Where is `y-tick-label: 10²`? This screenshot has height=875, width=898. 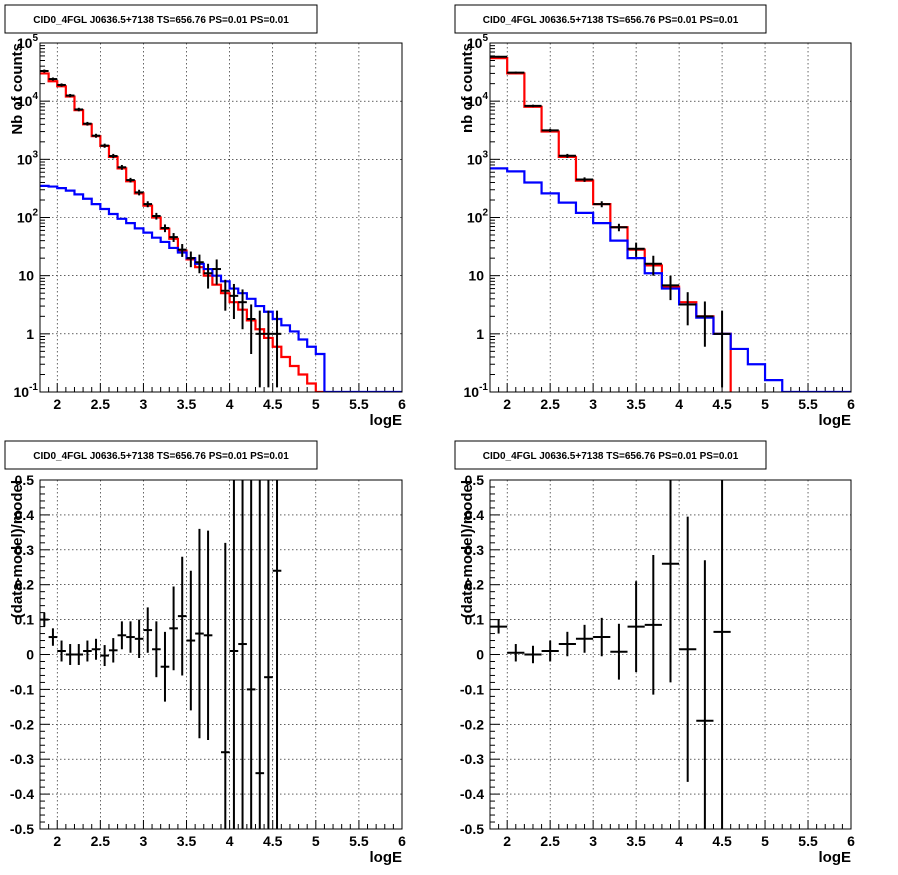 y-tick-label: 10² is located at coordinates (478, 217).